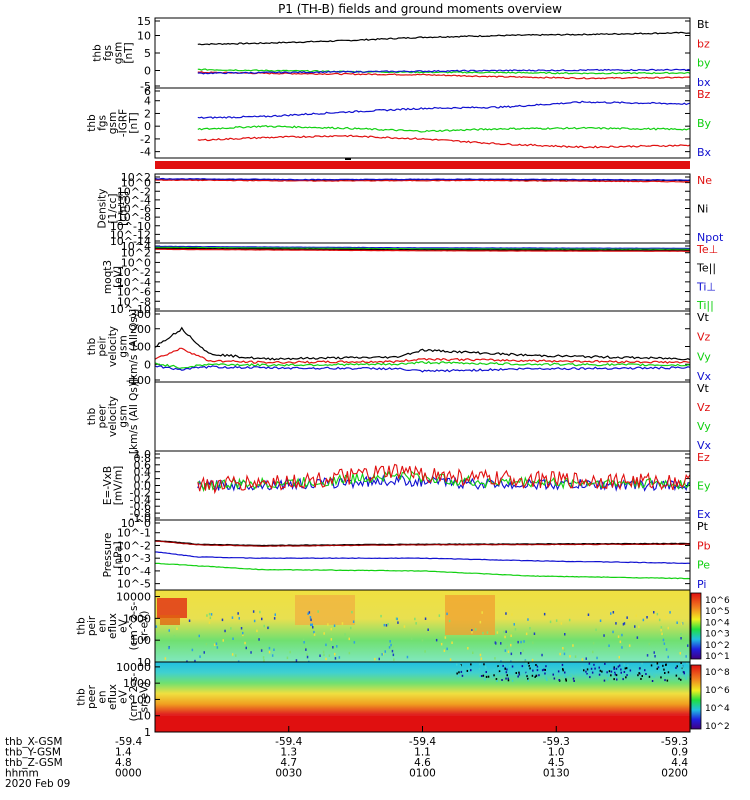 Image resolution: width=750 pixels, height=800 pixels. What do you see at coordinates (703, 317) in the screenshot?
I see `legend-item: Vt` at bounding box center [703, 317].